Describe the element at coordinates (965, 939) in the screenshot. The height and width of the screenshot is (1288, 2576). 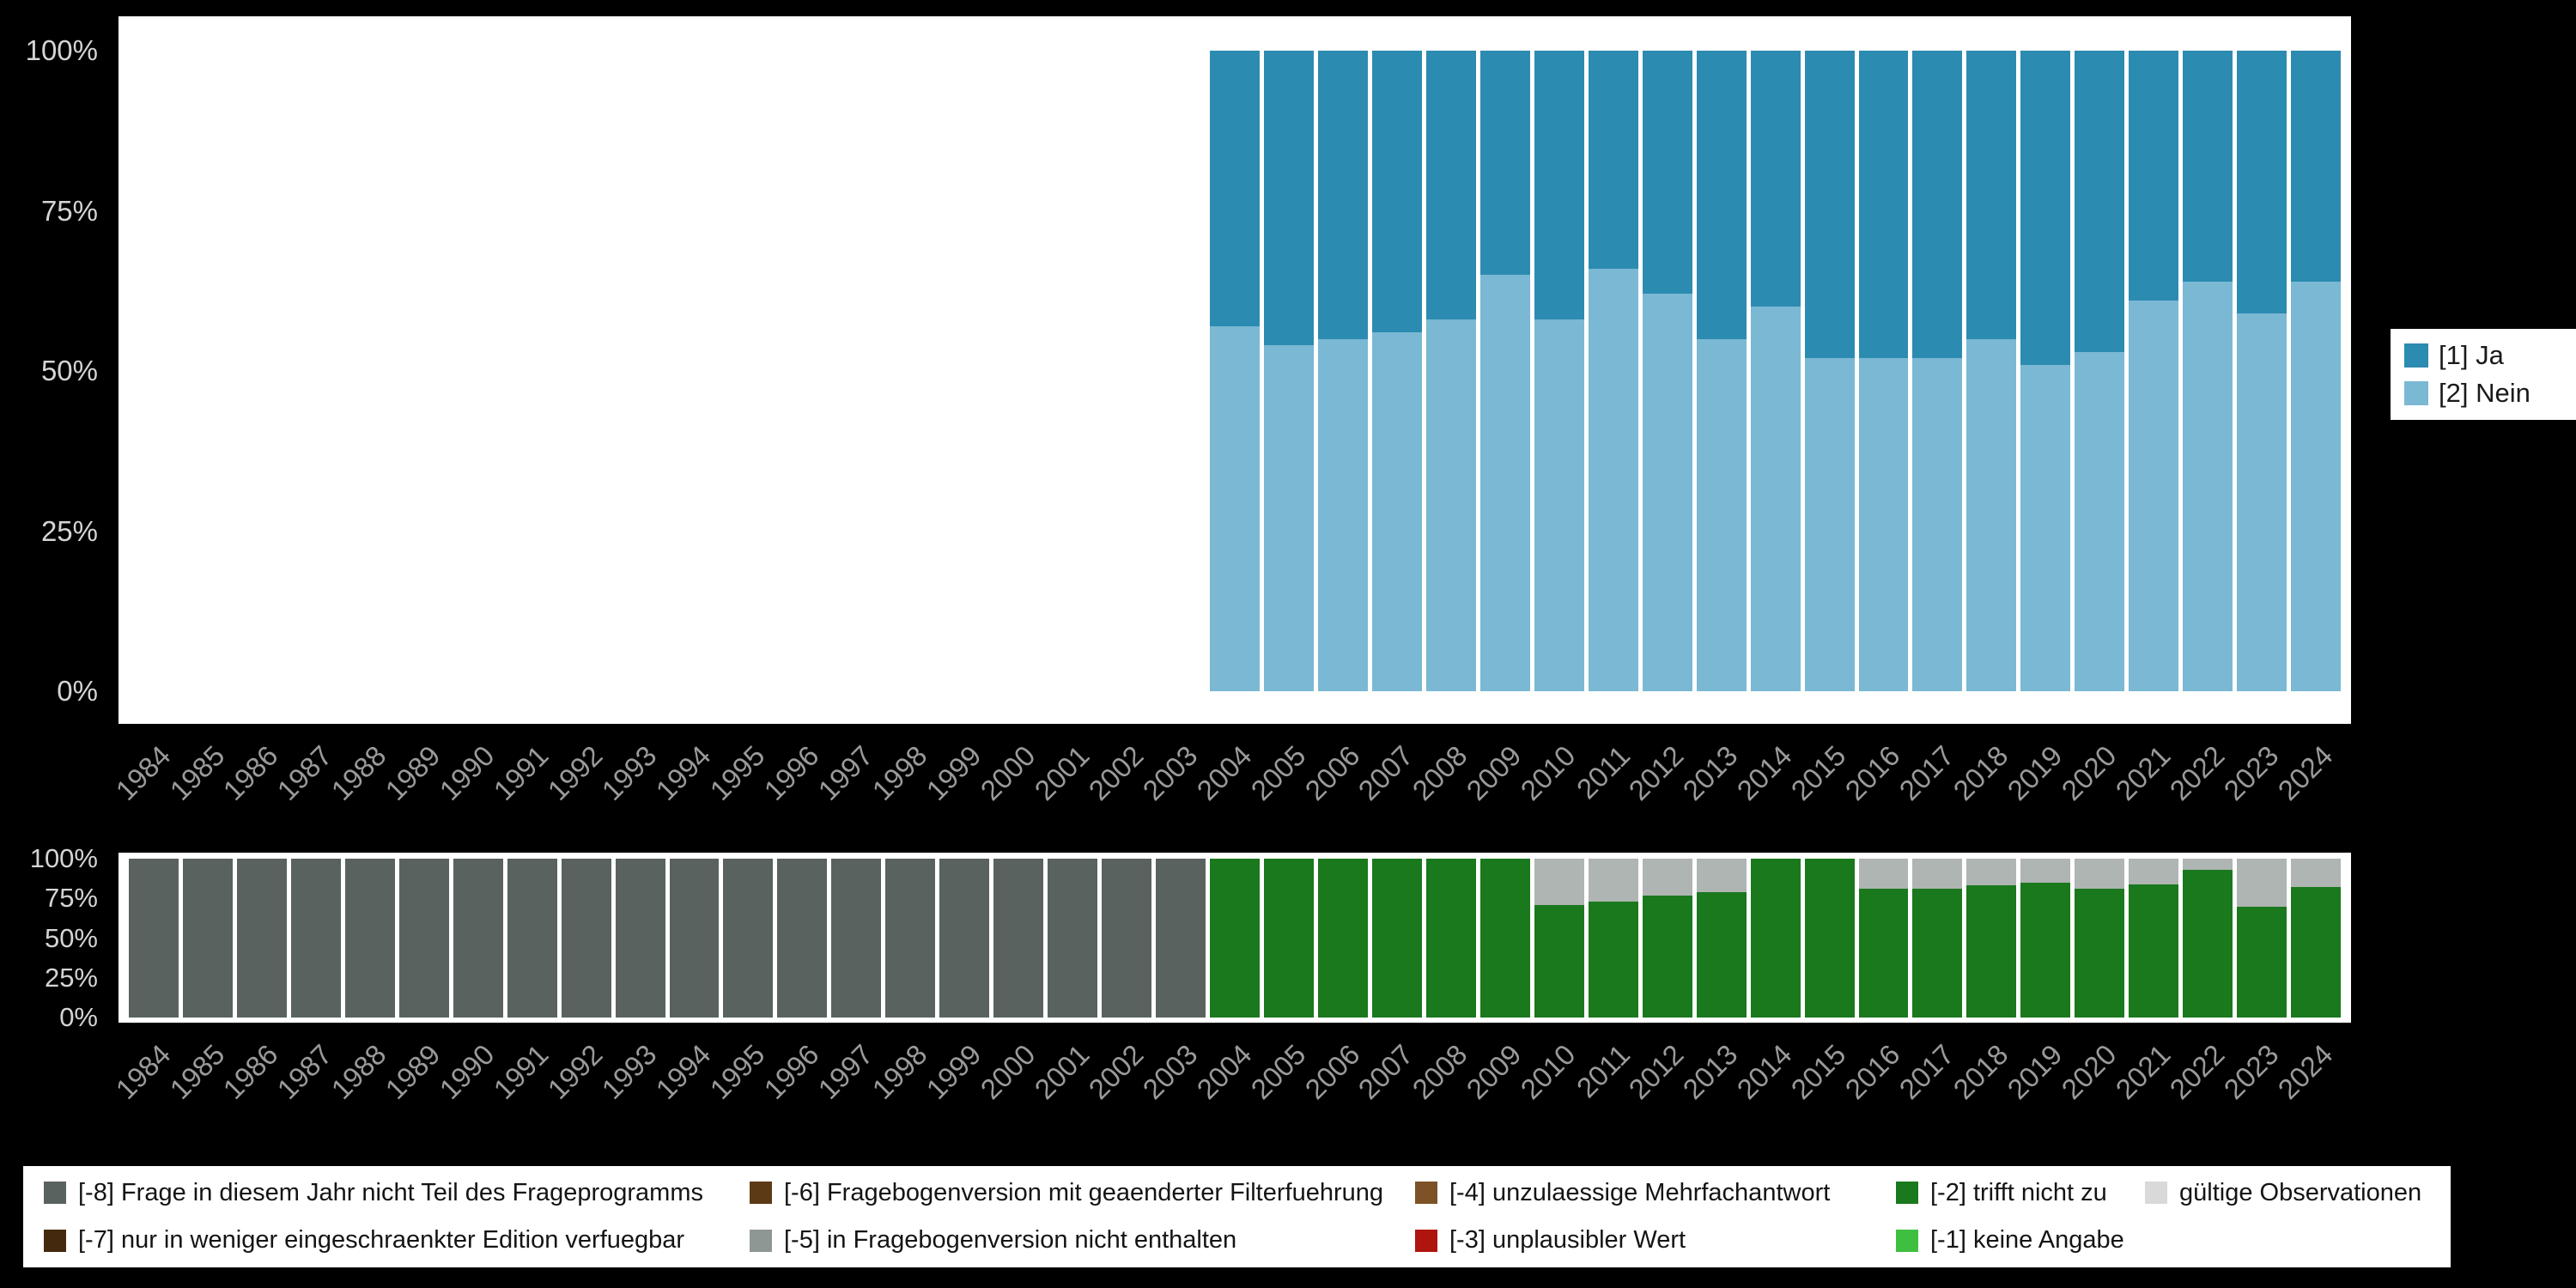
I see `bar-1999` at that location.